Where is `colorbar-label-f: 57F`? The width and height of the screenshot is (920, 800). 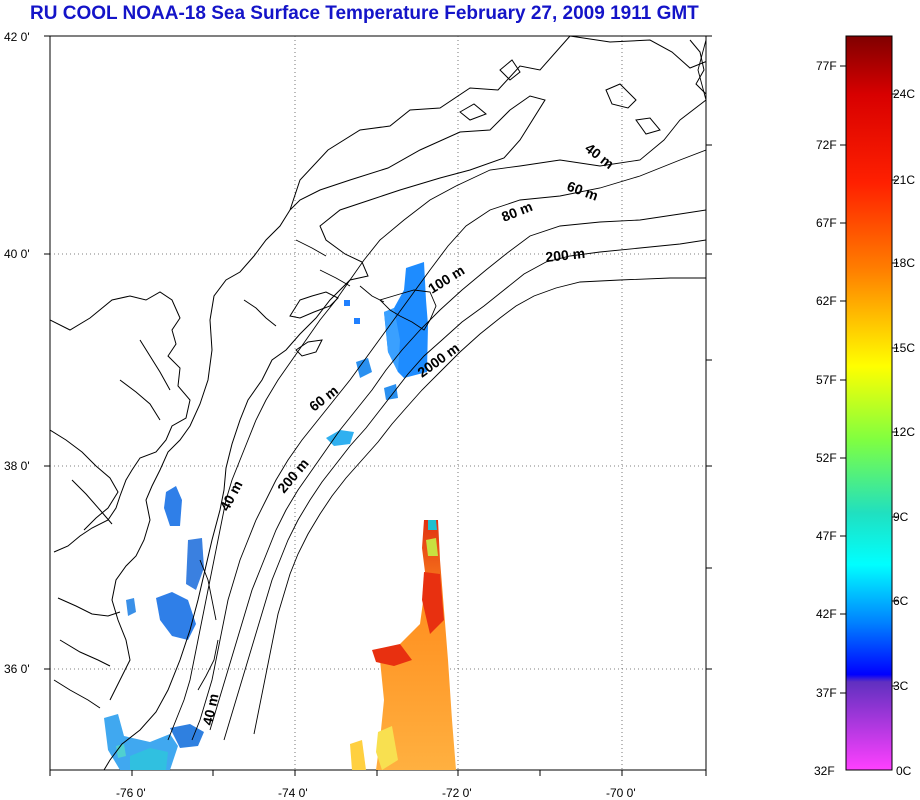 colorbar-label-f: 57F is located at coordinates (826, 380).